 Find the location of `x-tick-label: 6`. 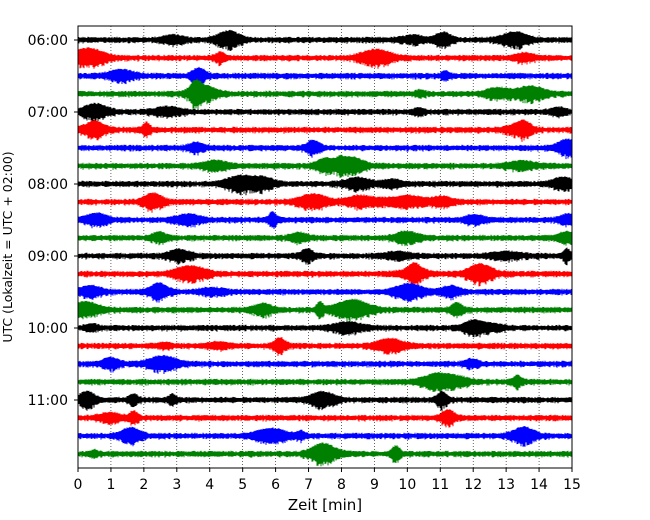

x-tick-label: 6 is located at coordinates (275, 485).